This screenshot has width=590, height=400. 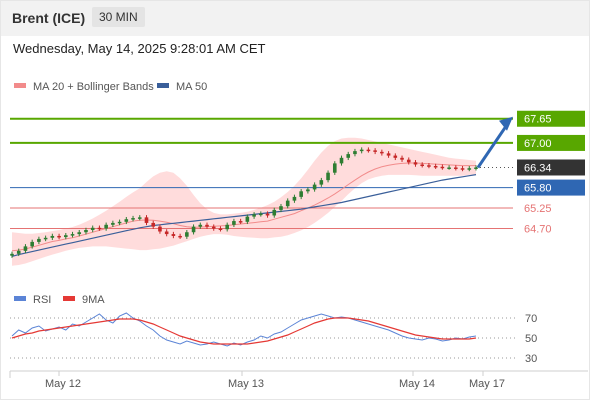 What do you see at coordinates (244, 331) in the screenshot?
I see `rsi-ma-line` at bounding box center [244, 331].